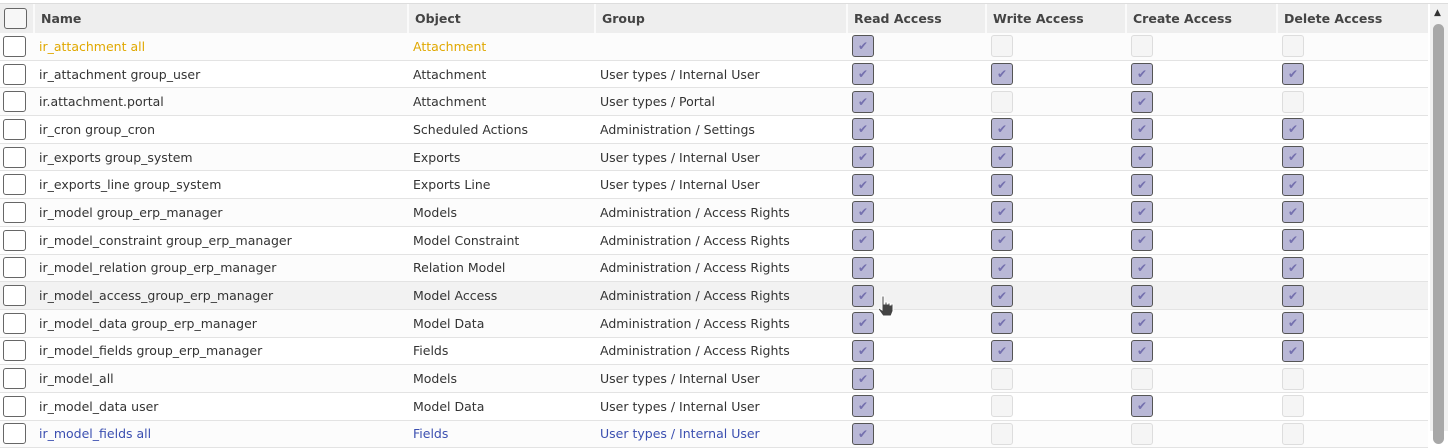  I want to click on object-cell: Scheduled Actions, so click(501, 129).